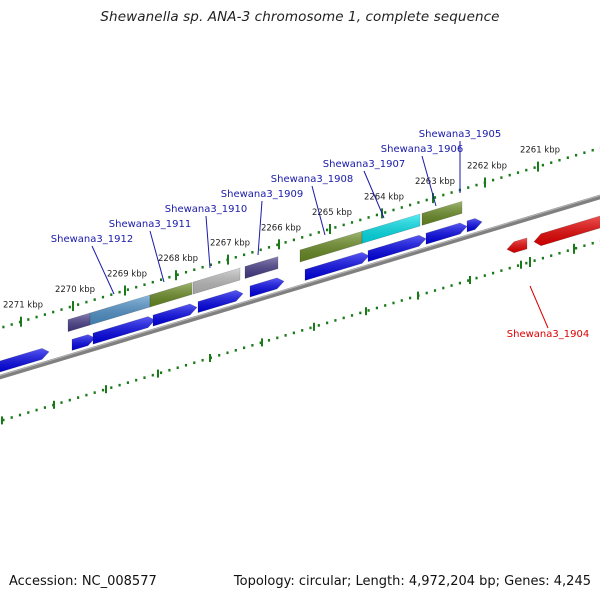 The width and height of the screenshot is (600, 600). Describe the element at coordinates (391, 228) in the screenshot. I see `cog-feature-cyan` at that location.